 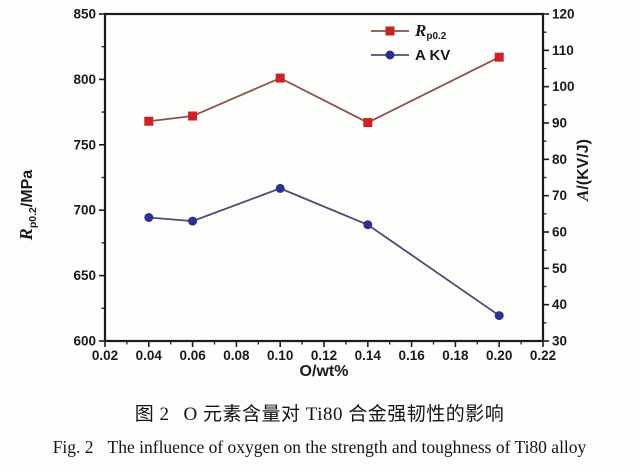 I want to click on x-tick-label: 0.20, so click(x=499, y=355).